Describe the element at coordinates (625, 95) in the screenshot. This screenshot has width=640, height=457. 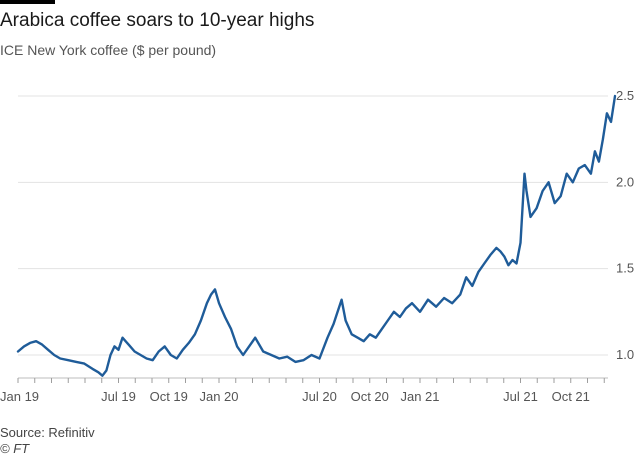
I see `y-tick-label: 2.5` at that location.